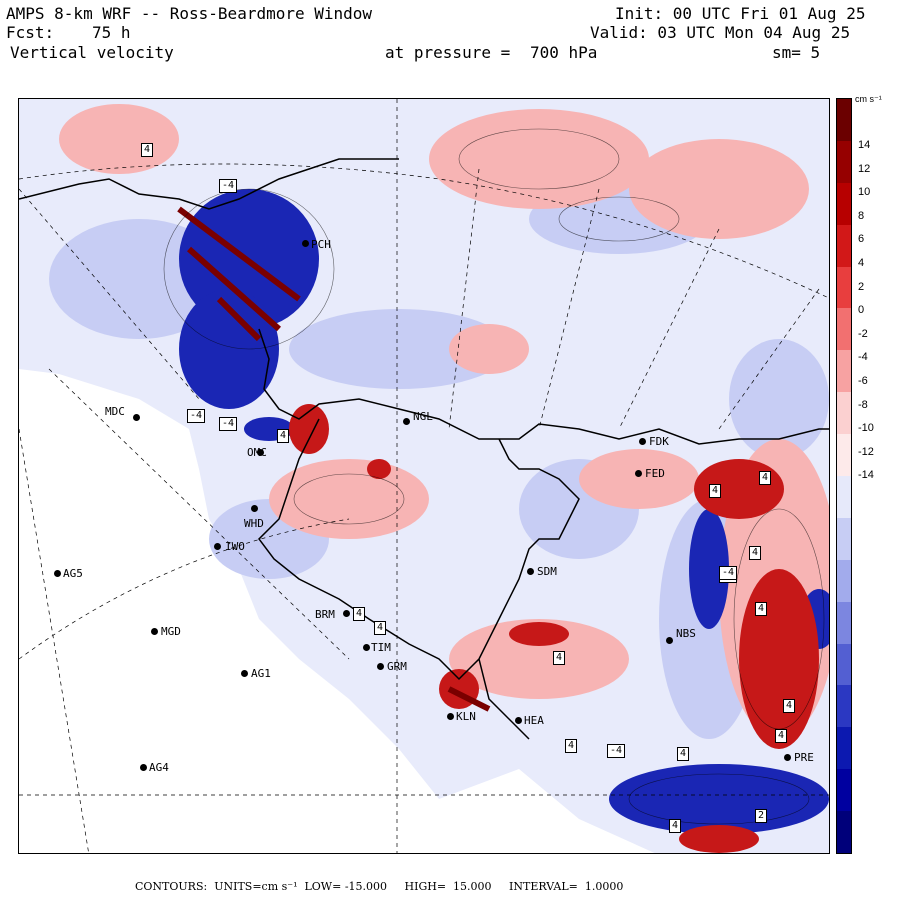 The width and height of the screenshot is (900, 900). I want to click on station-label-fdk: FDK, so click(659, 441).